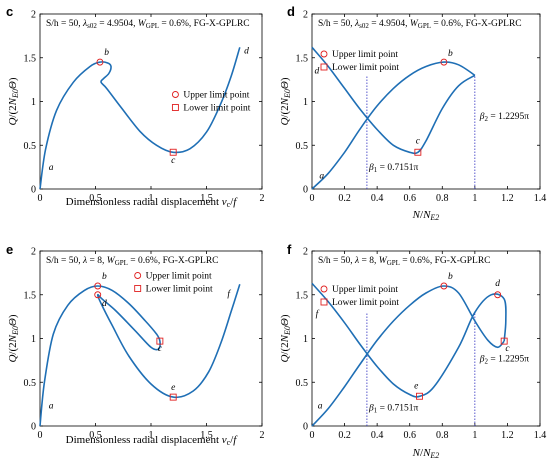 Image resolution: width=550 pixels, height=462 pixels. What do you see at coordinates (289, 249) in the screenshot?
I see `panel-letter: f` at bounding box center [289, 249].